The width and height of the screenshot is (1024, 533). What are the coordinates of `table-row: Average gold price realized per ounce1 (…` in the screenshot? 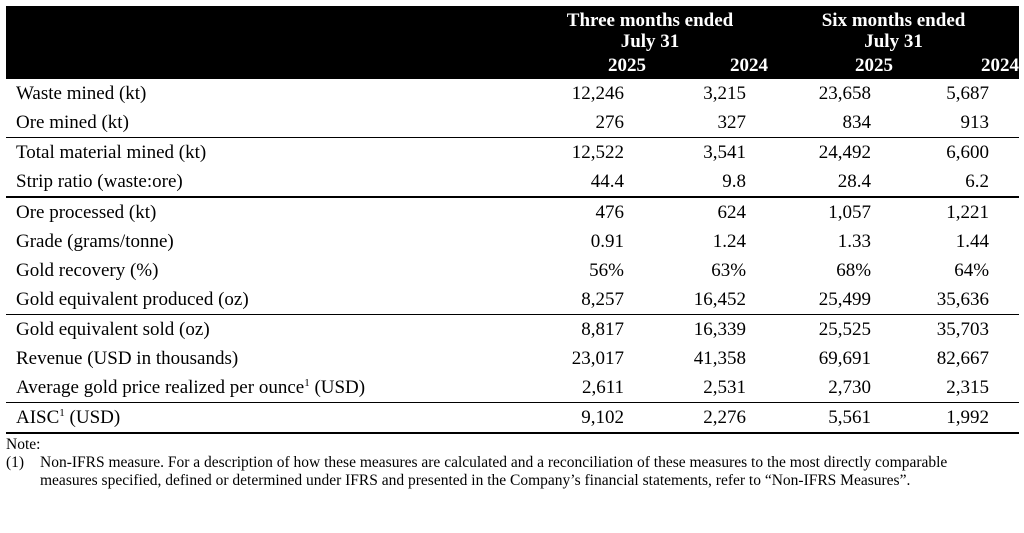 It's located at (512, 388).